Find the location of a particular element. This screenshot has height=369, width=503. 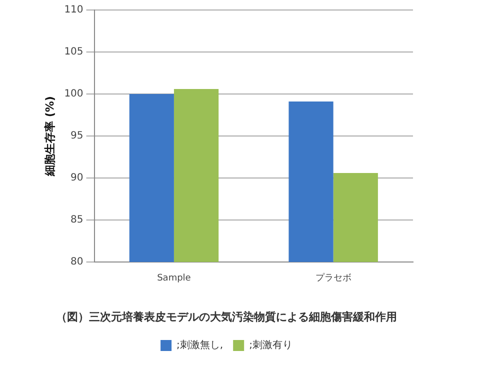

legend-label: ;刺激有り is located at coordinates (270, 345).